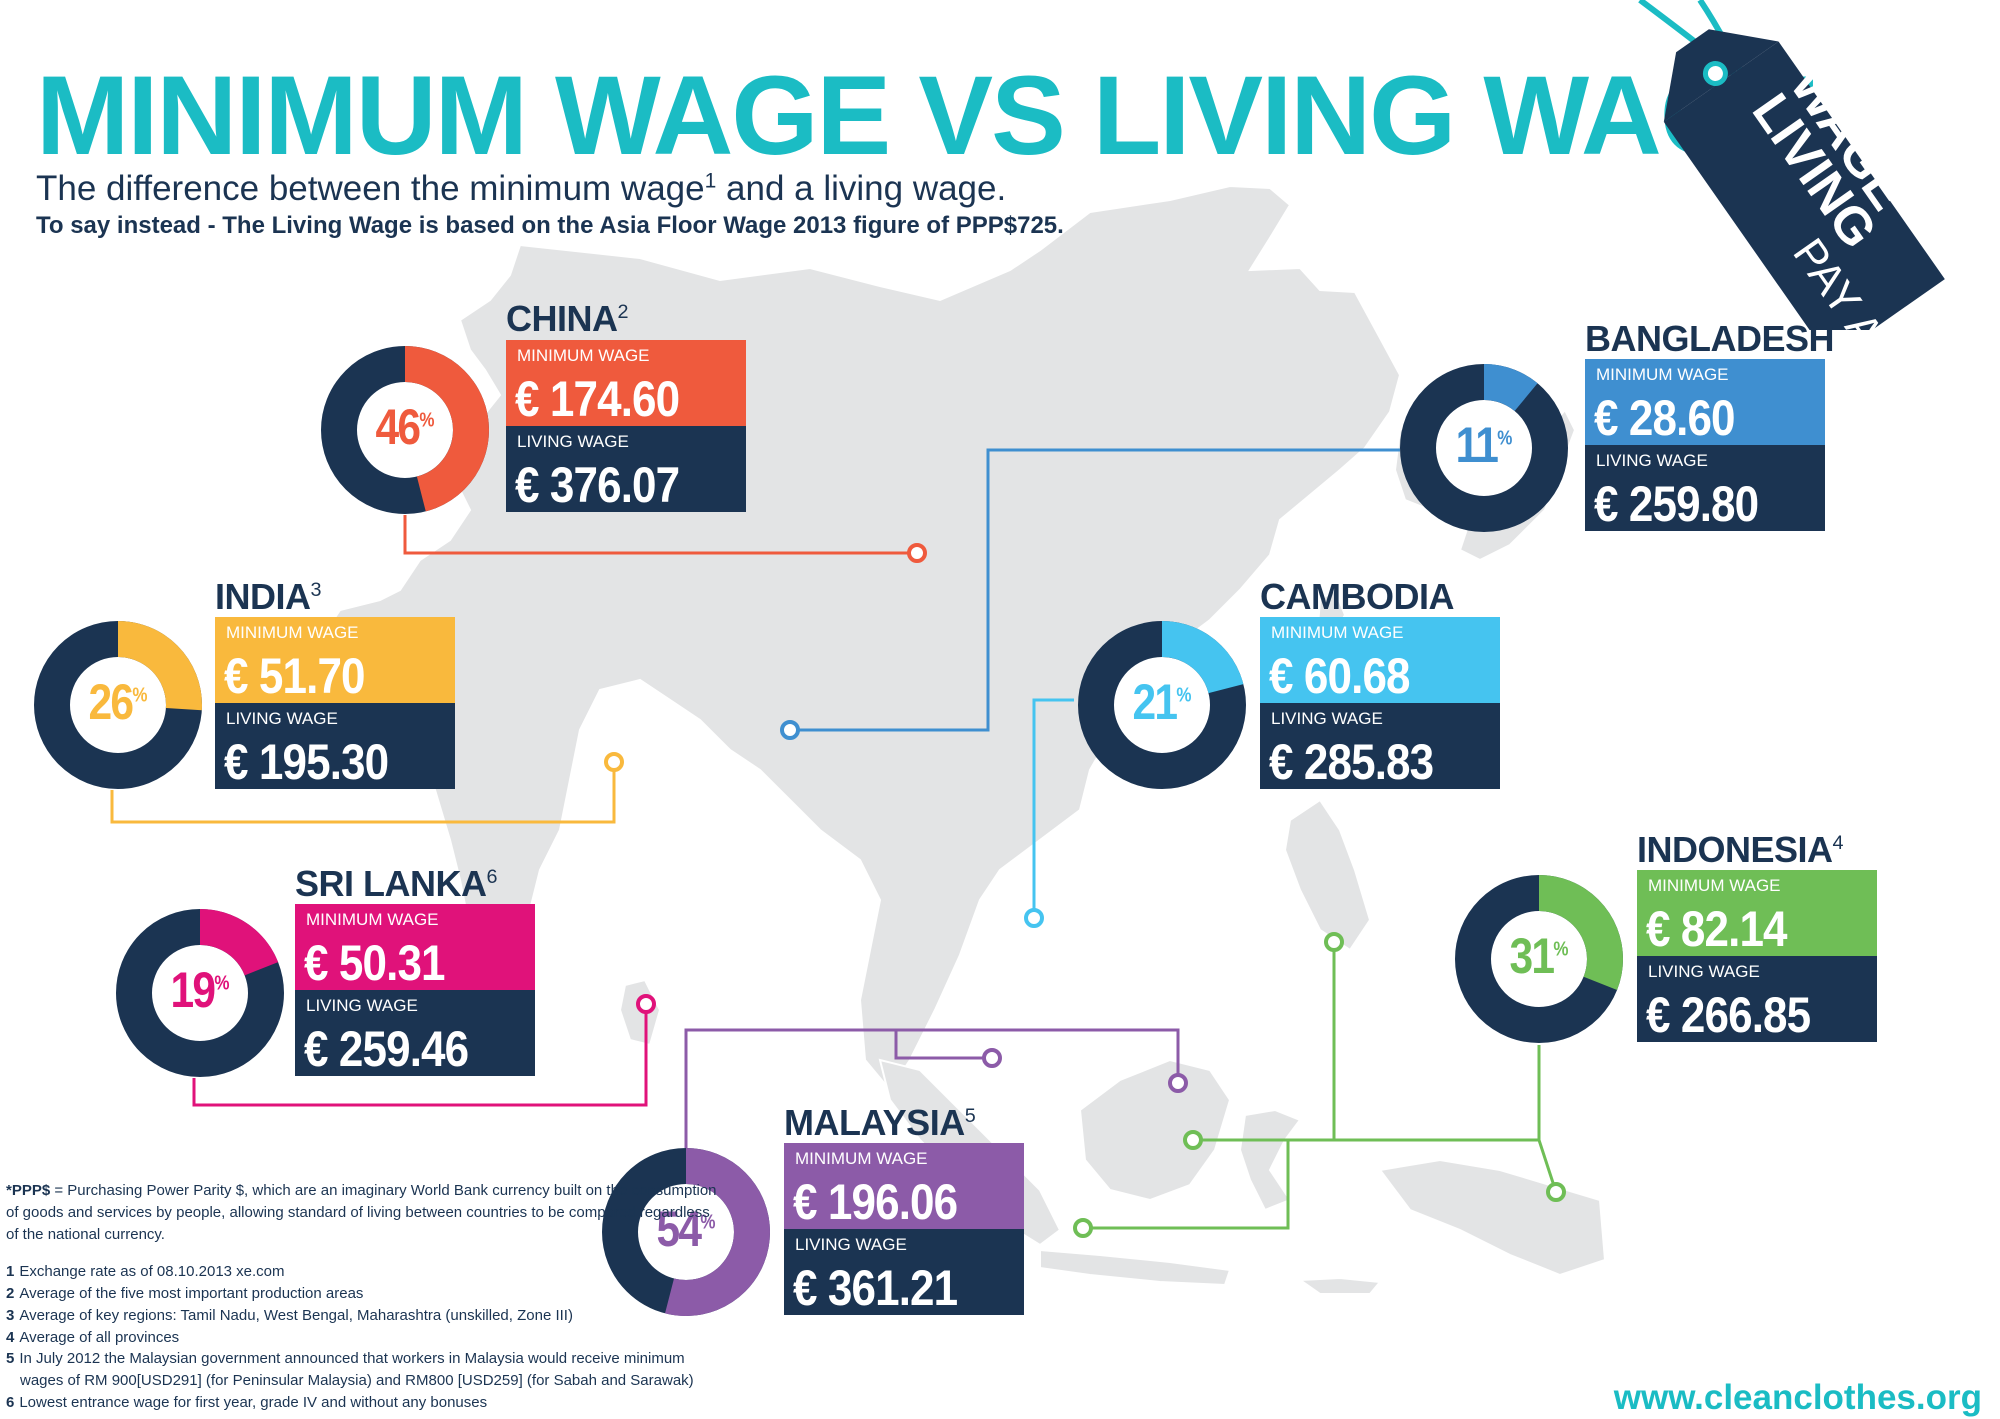 The height and width of the screenshot is (1419, 2000). I want to click on minimum-wage-value: € 82.14, so click(1717, 929).